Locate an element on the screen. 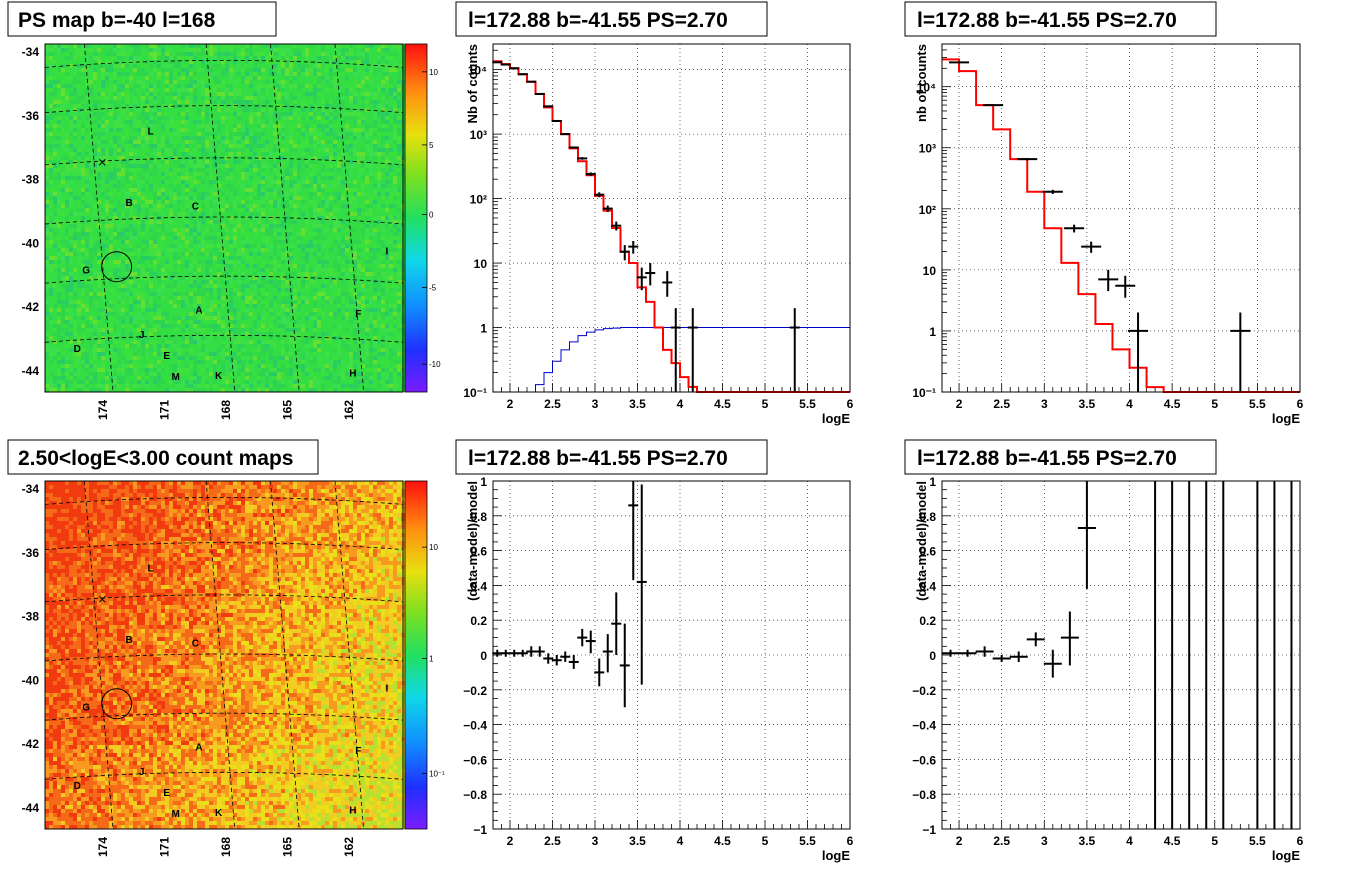  y-tick-label: 0 is located at coordinates (483, 656).